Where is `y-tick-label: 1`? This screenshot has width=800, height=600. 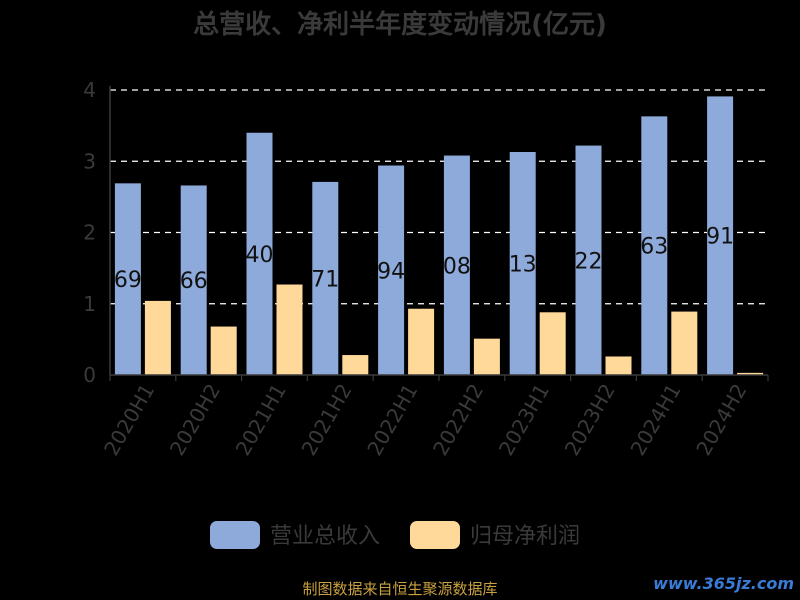 y-tick-label: 1 is located at coordinates (89, 304).